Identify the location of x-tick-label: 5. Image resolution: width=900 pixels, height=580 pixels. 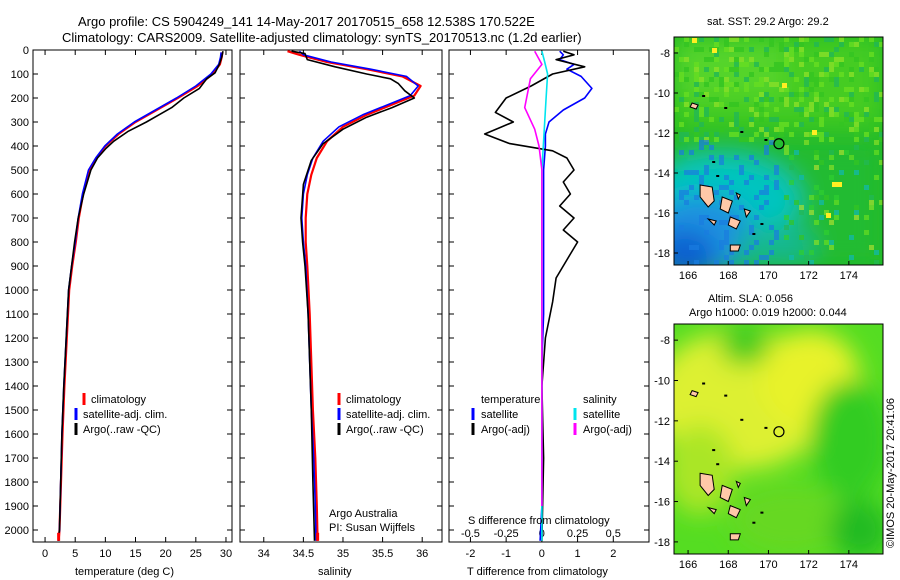
(75, 554).